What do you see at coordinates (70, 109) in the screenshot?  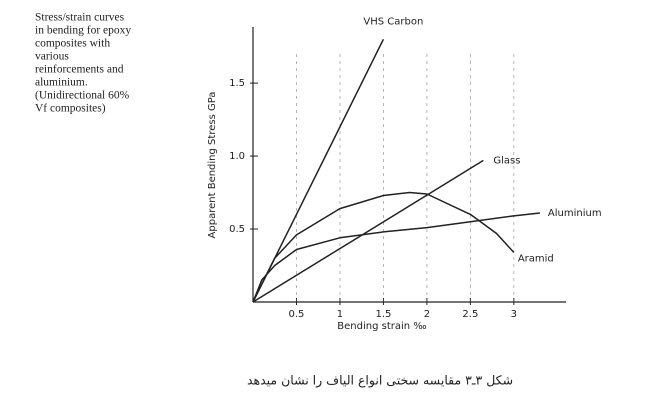 I see `annotation-line: Vf composites)` at bounding box center [70, 109].